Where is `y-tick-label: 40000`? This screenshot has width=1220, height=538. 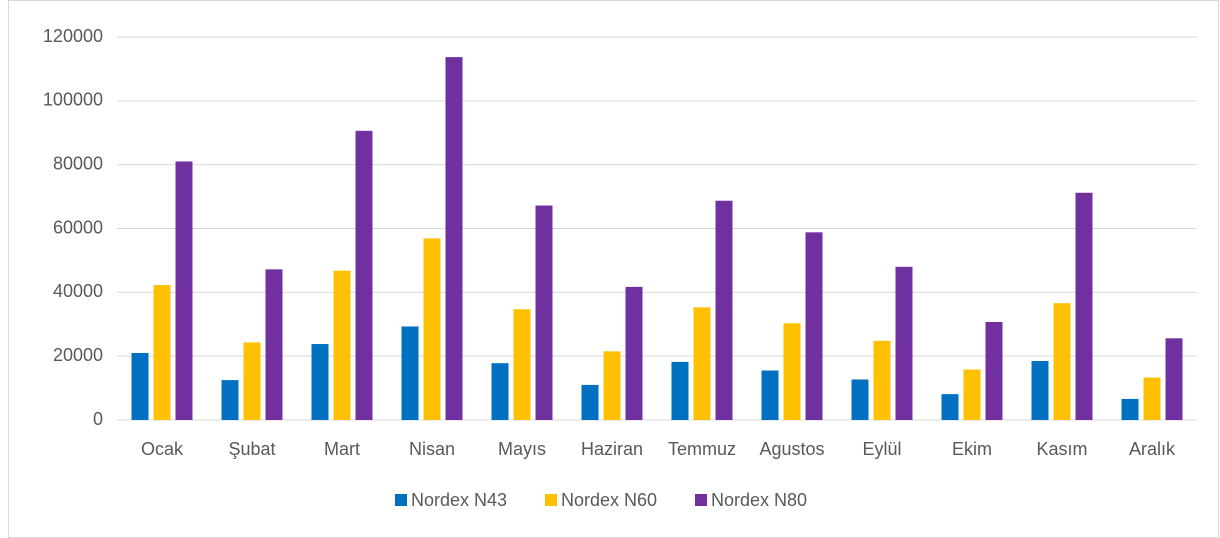 y-tick-label: 40000 is located at coordinates (78, 291).